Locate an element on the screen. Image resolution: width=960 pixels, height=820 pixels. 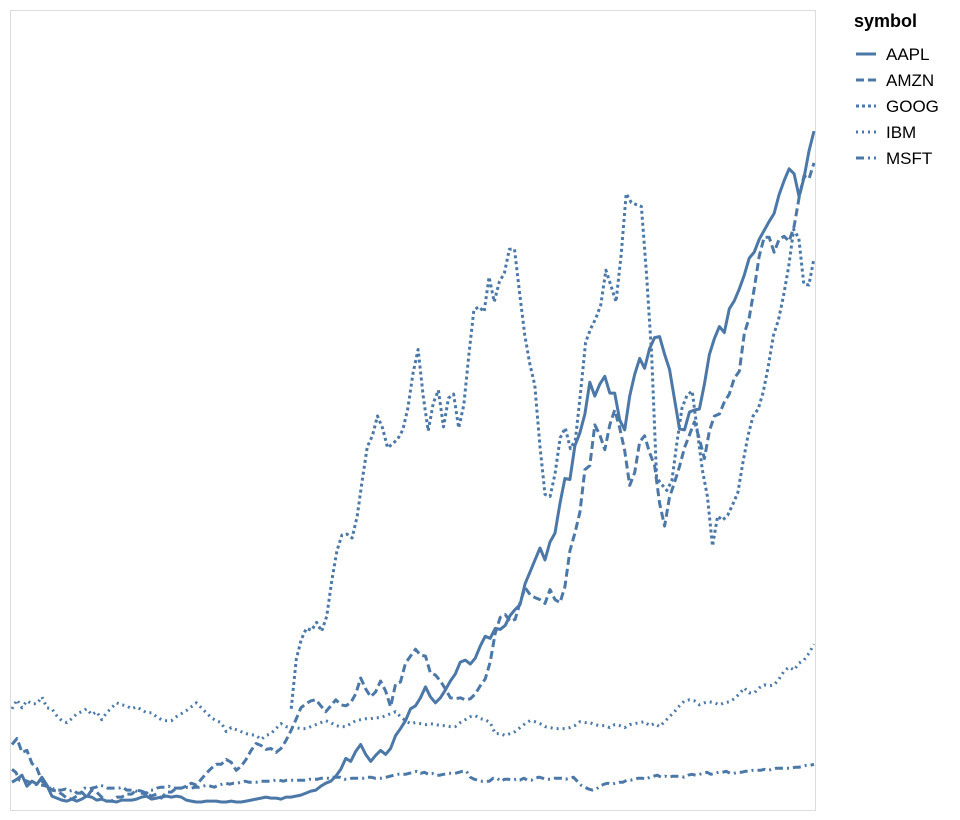
legend-items: AAPL AMZN GOOG IBM MSFT is located at coordinates (897, 106).